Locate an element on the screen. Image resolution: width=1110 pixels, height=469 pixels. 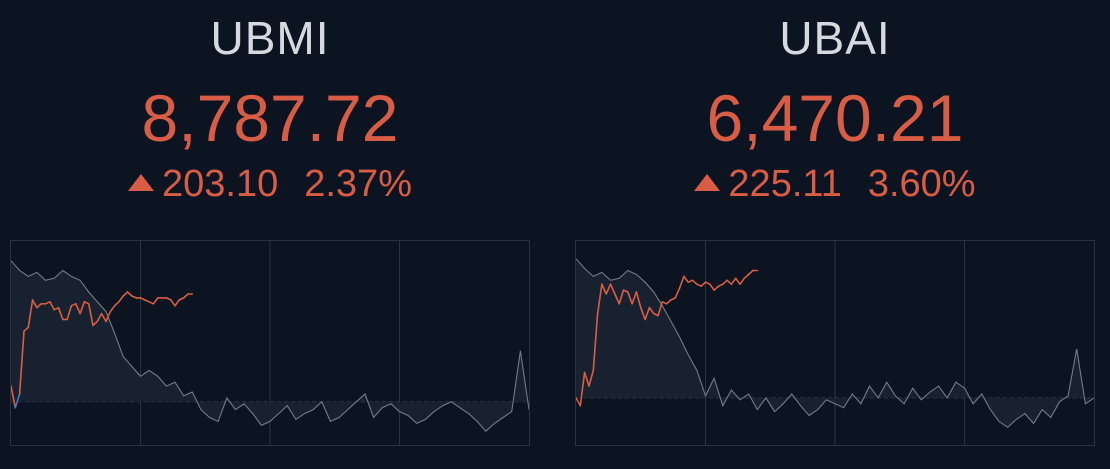
ticker-change-percent: 3.60% is located at coordinates (921, 184).